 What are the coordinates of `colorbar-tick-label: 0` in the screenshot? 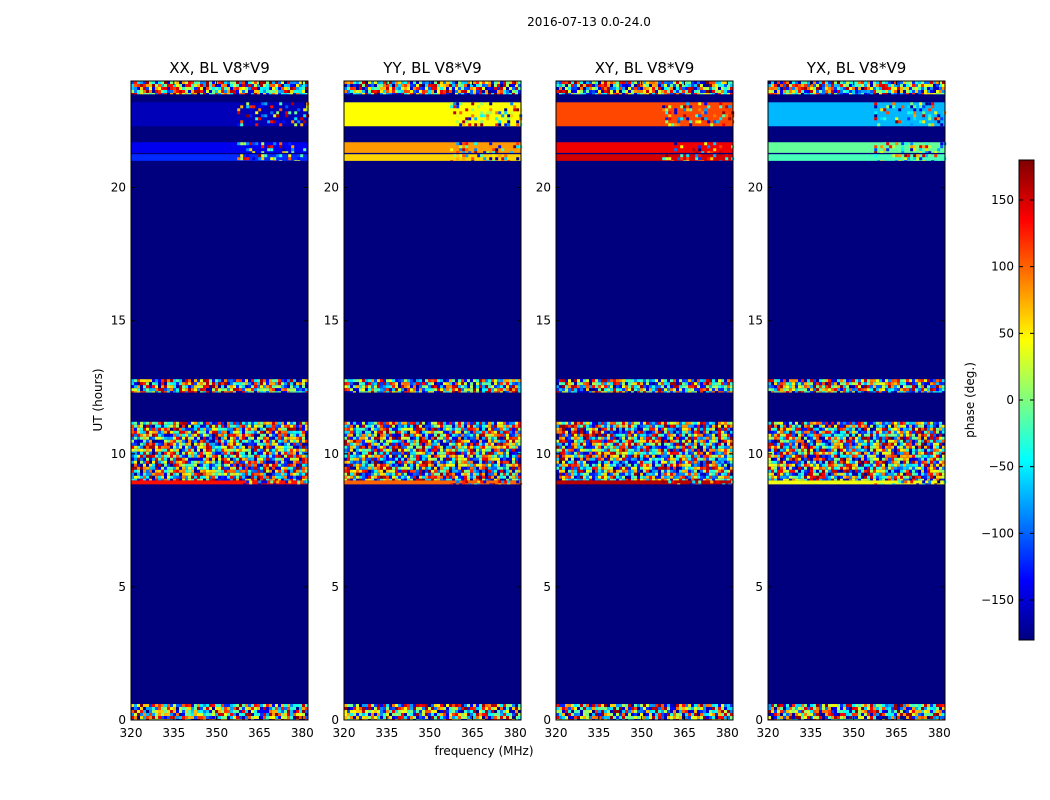 It's located at (1010, 400).